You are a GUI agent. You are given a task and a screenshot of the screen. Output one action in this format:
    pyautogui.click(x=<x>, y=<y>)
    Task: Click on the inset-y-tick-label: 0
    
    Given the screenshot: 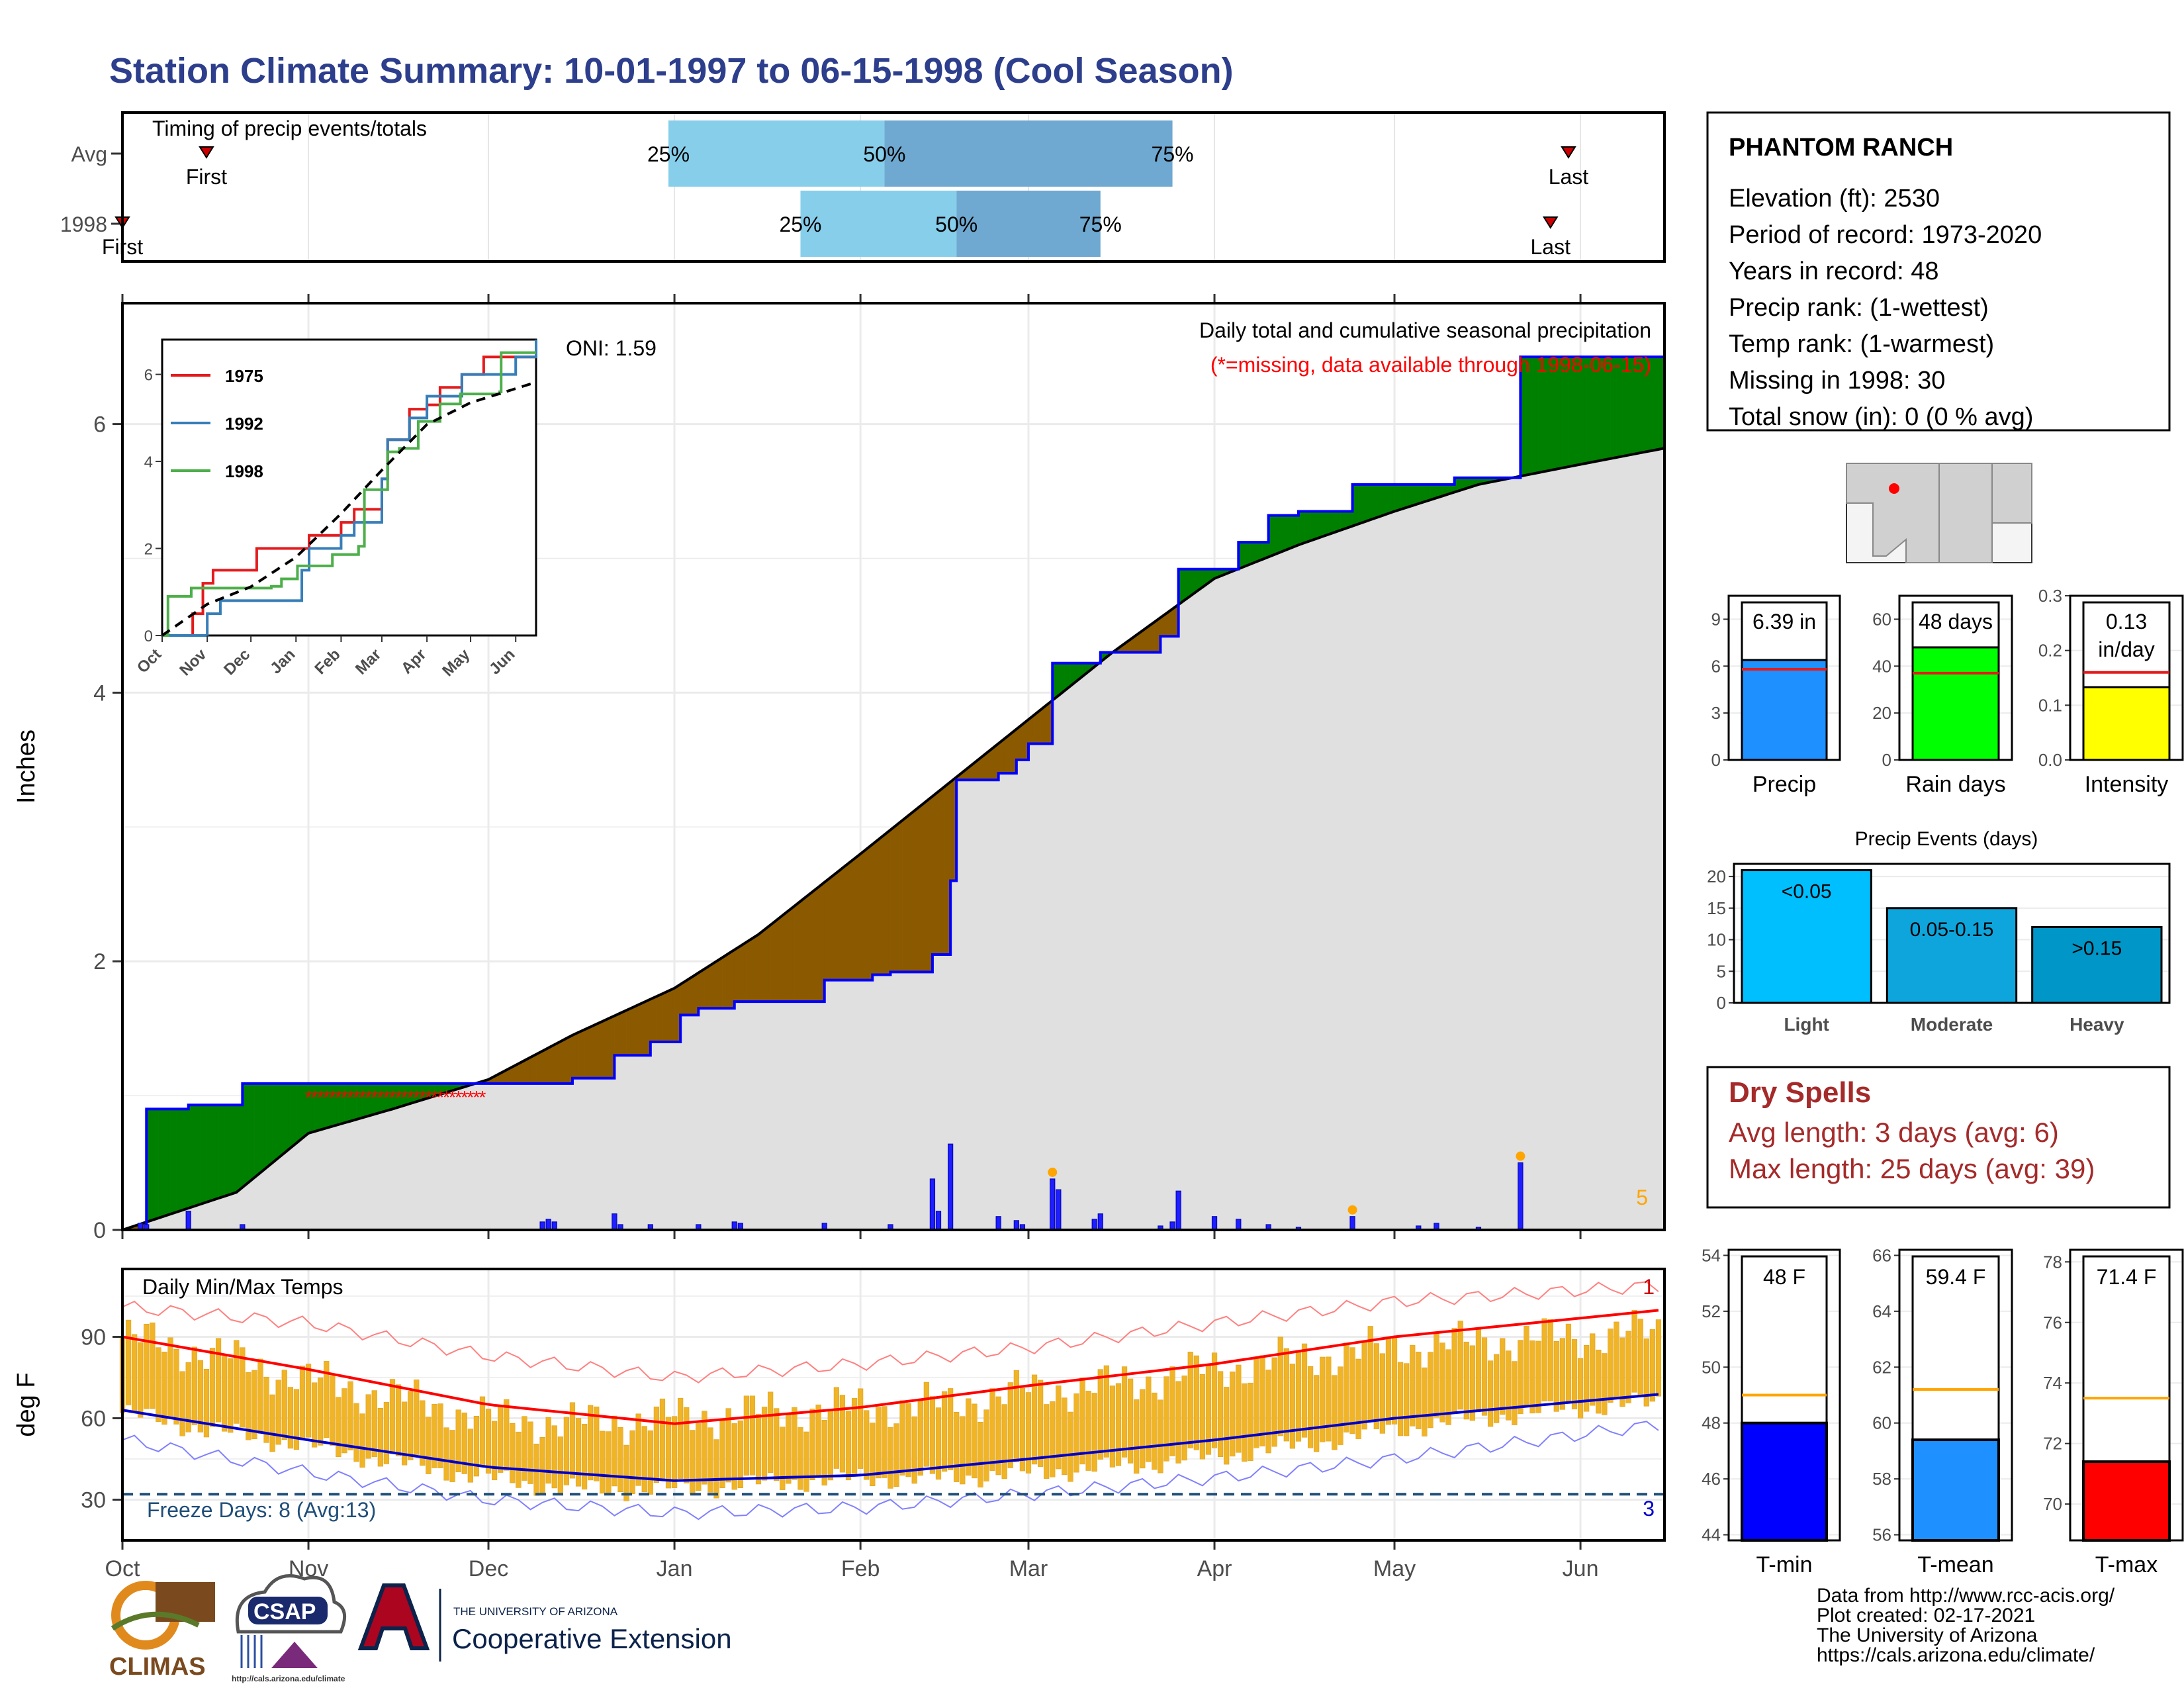 What is the action you would take?
    pyautogui.click(x=148, y=636)
    